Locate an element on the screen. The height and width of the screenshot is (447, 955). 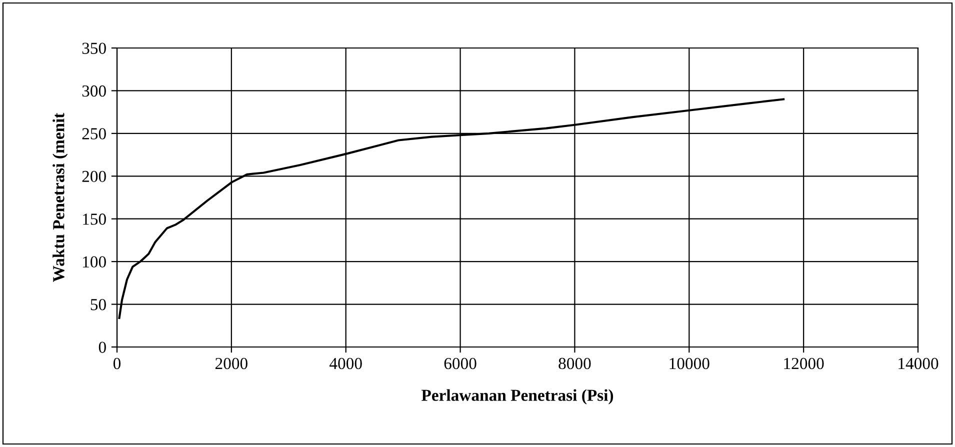
x-tick-label: 2000 is located at coordinates (231, 364).